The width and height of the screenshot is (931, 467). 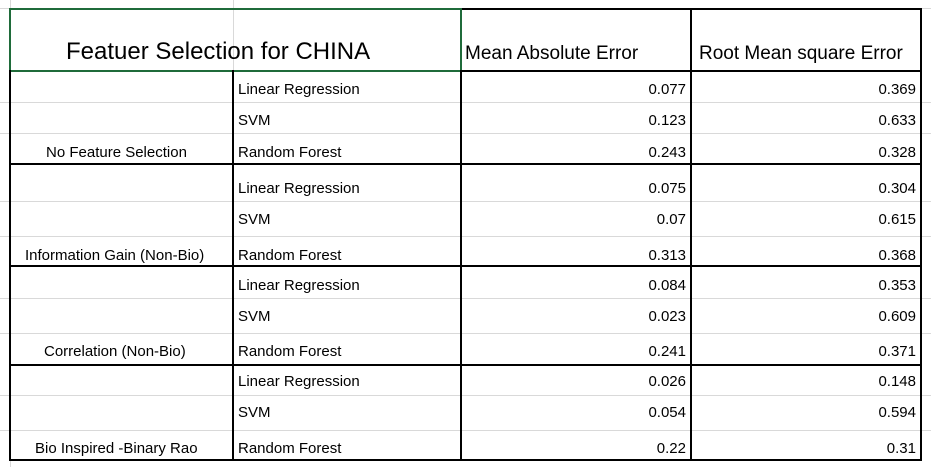 What do you see at coordinates (897, 219) in the screenshot?
I see `rmse-value: 0.615` at bounding box center [897, 219].